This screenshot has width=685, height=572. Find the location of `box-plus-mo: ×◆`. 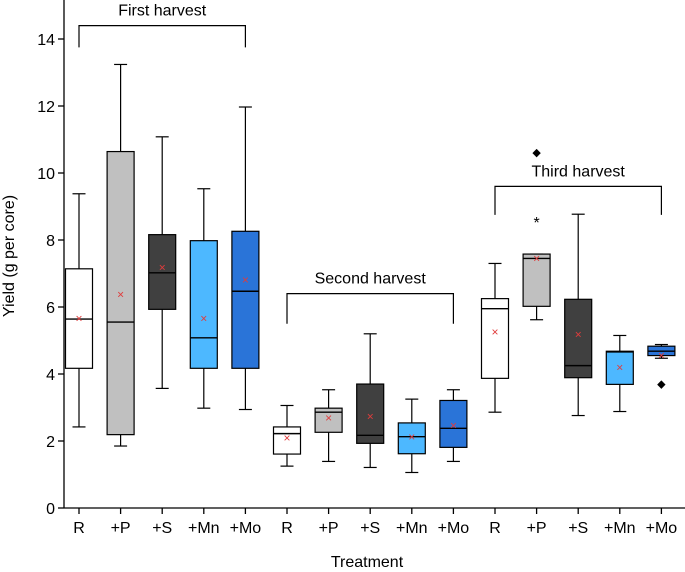

box-plus-mo: ×◆ is located at coordinates (661, 366).